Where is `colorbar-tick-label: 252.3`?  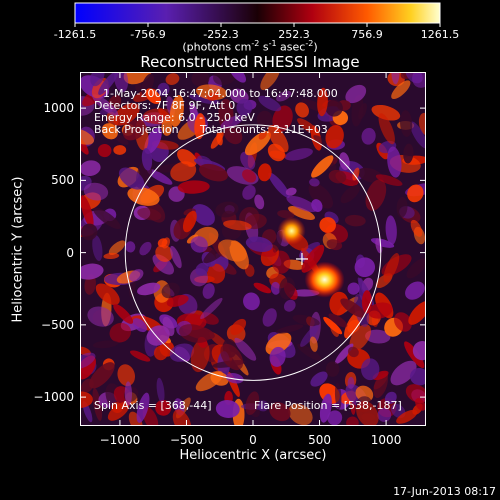
colorbar-tick-label: 252.3 is located at coordinates (294, 34).